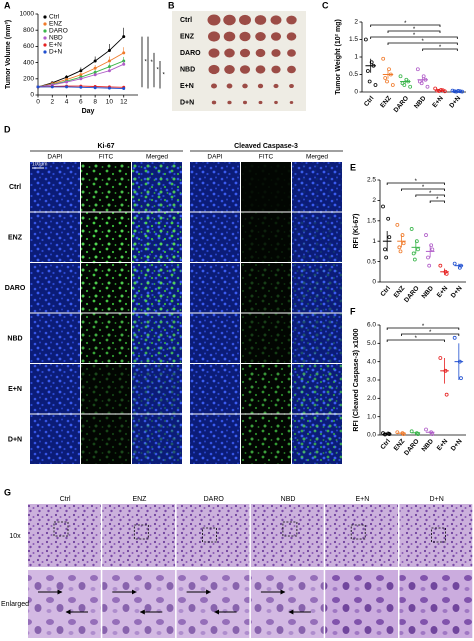  Describe the element at coordinates (371, 380) in the screenshot. I see `y-tick-label: 3.0` at that location.